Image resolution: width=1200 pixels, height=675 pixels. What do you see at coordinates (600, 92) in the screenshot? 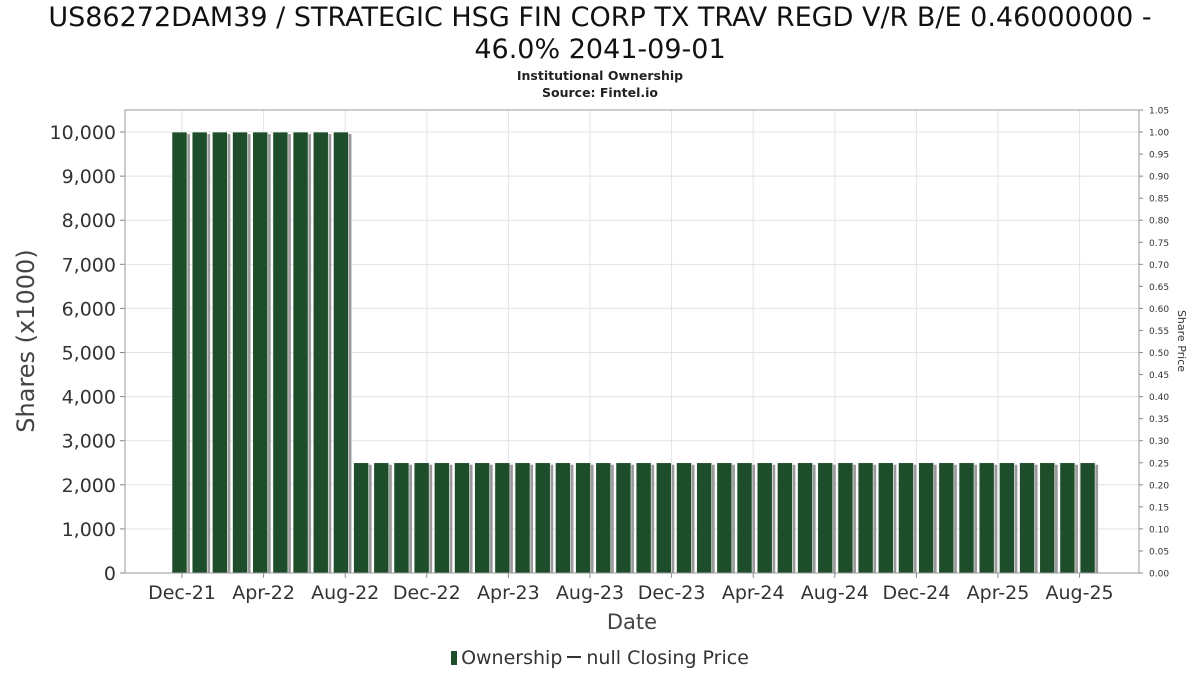
I see `chart-source: Source: Fintel.io` at bounding box center [600, 92].